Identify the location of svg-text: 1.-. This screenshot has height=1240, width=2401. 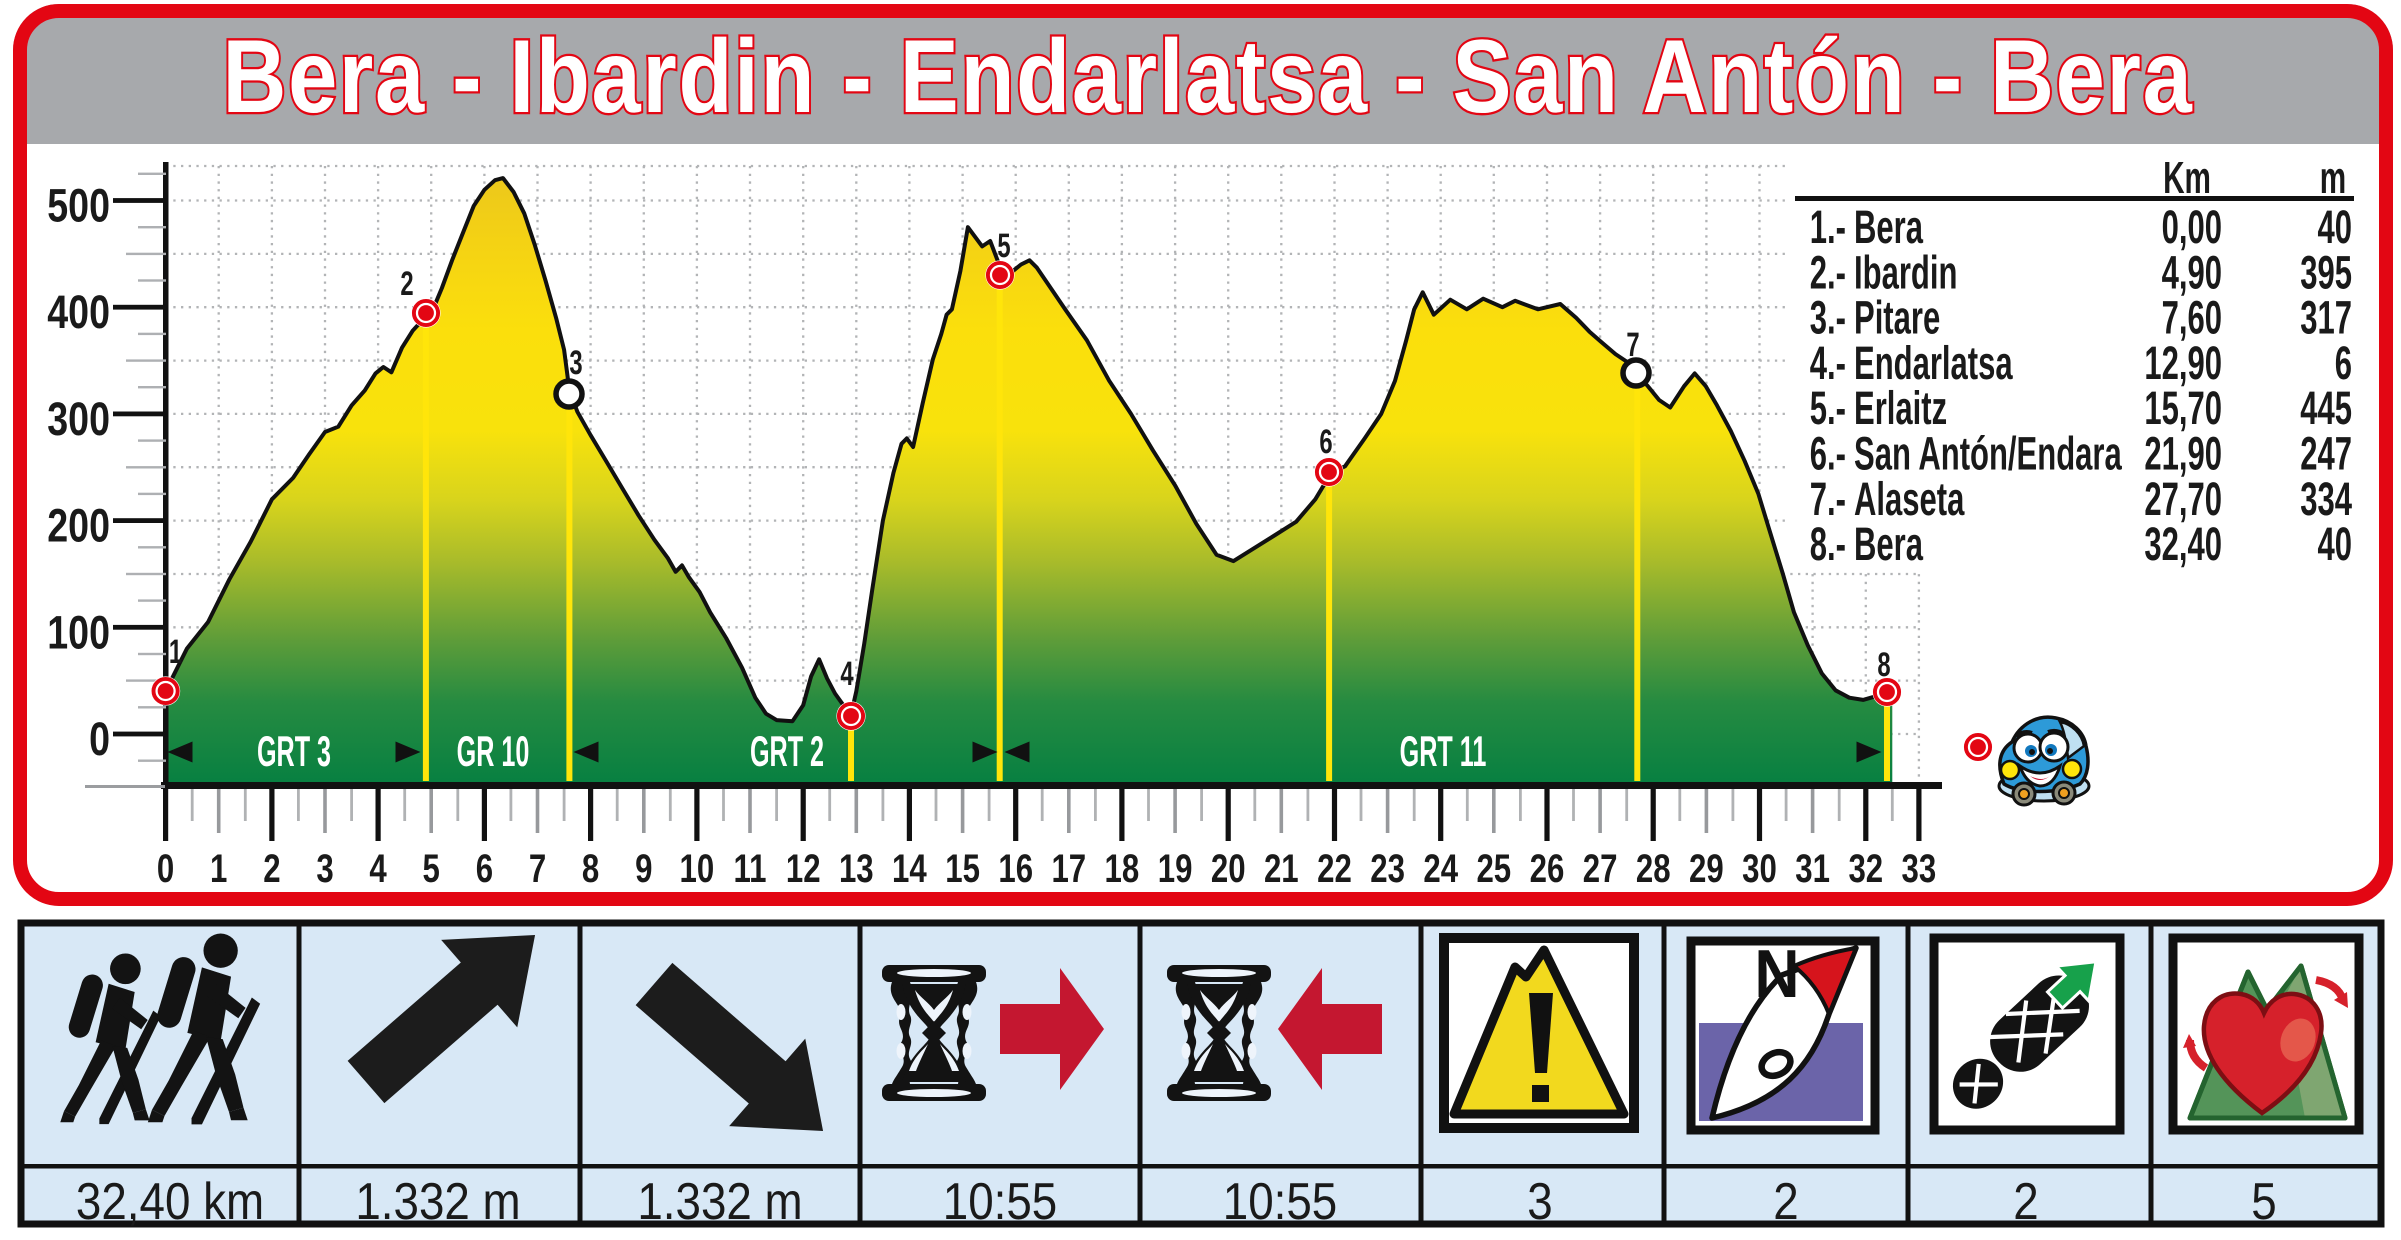
(1828, 226).